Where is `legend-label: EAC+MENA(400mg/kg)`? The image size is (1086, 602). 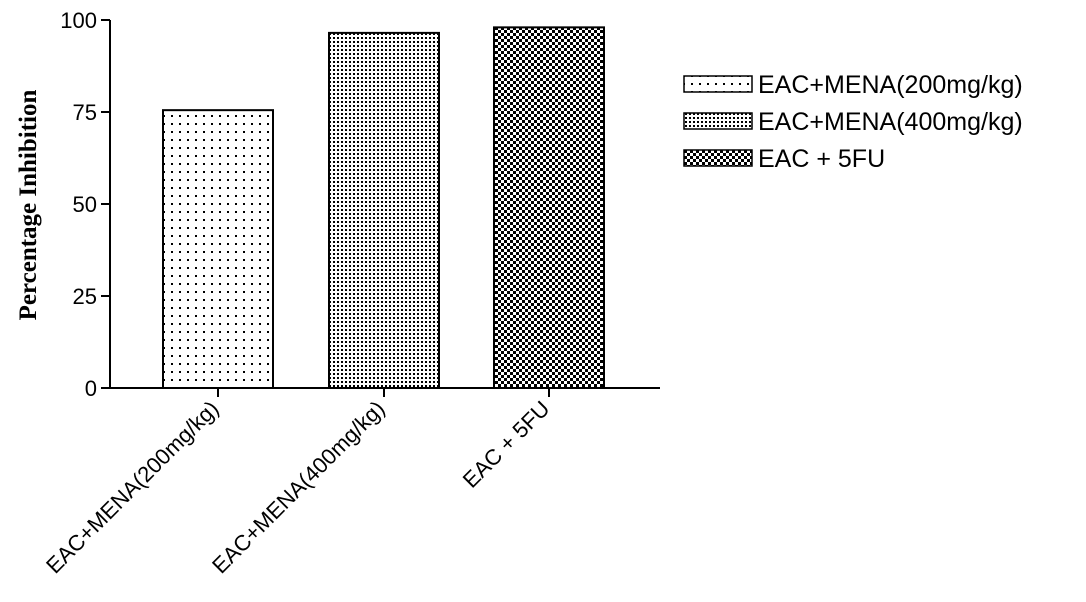
legend-label: EAC+MENA(400mg/kg) is located at coordinates (890, 122).